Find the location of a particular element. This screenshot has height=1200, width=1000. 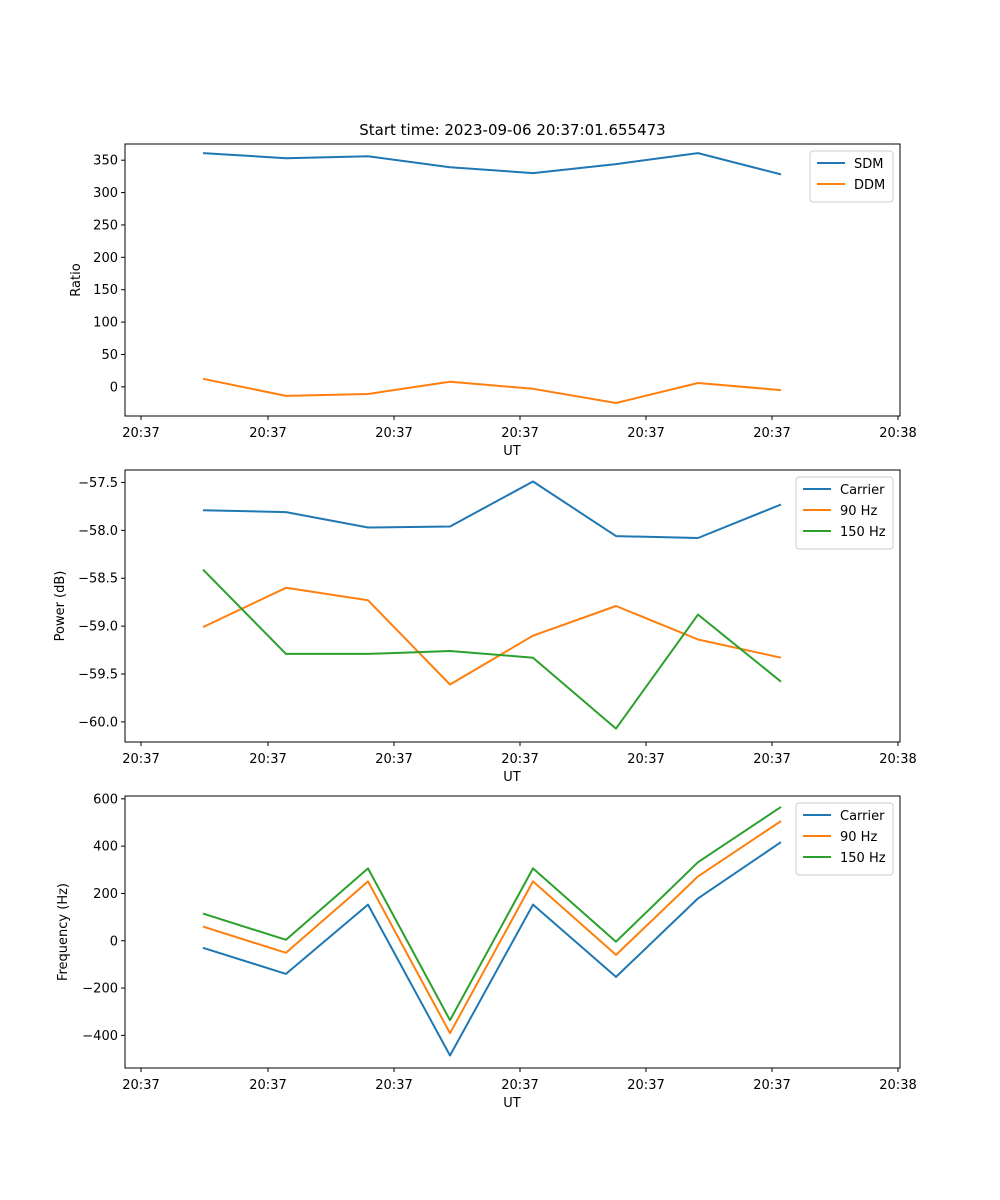

y-tick-label: −58.5 is located at coordinates (98, 579).